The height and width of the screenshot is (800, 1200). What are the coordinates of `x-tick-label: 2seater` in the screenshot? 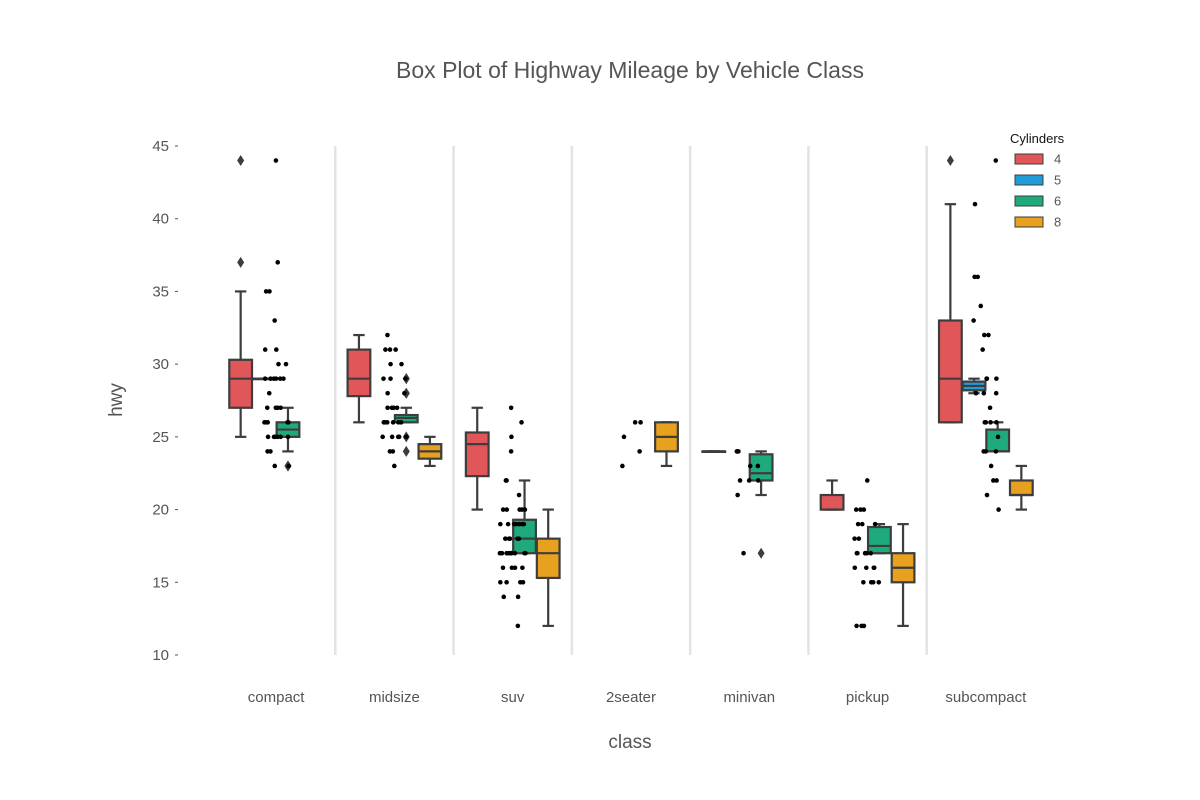 It's located at (631, 697).